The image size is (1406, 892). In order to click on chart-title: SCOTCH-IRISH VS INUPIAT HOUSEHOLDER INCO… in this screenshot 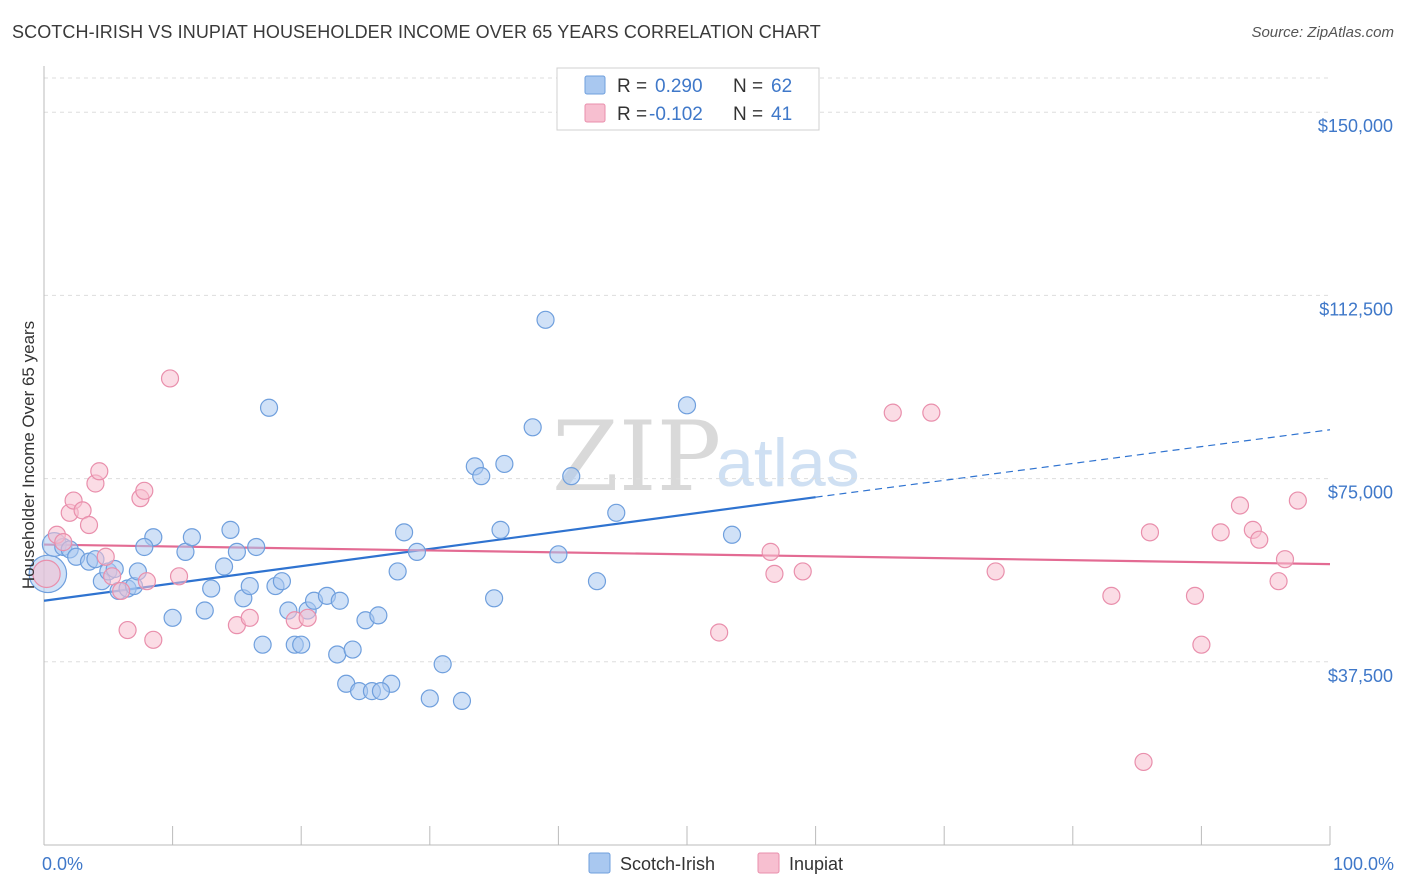, I will do `click(416, 32)`.